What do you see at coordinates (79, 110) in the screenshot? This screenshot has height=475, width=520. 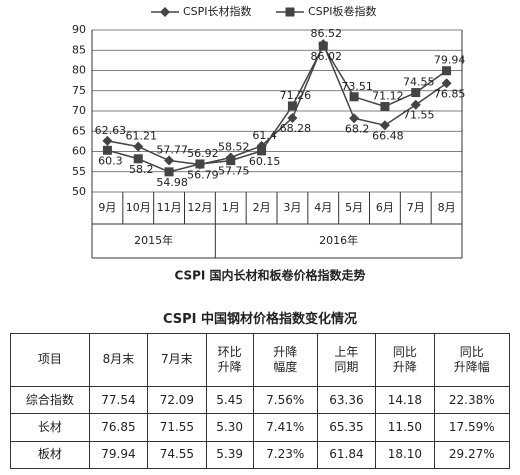 I see `y-tick-label: 70` at bounding box center [79, 110].